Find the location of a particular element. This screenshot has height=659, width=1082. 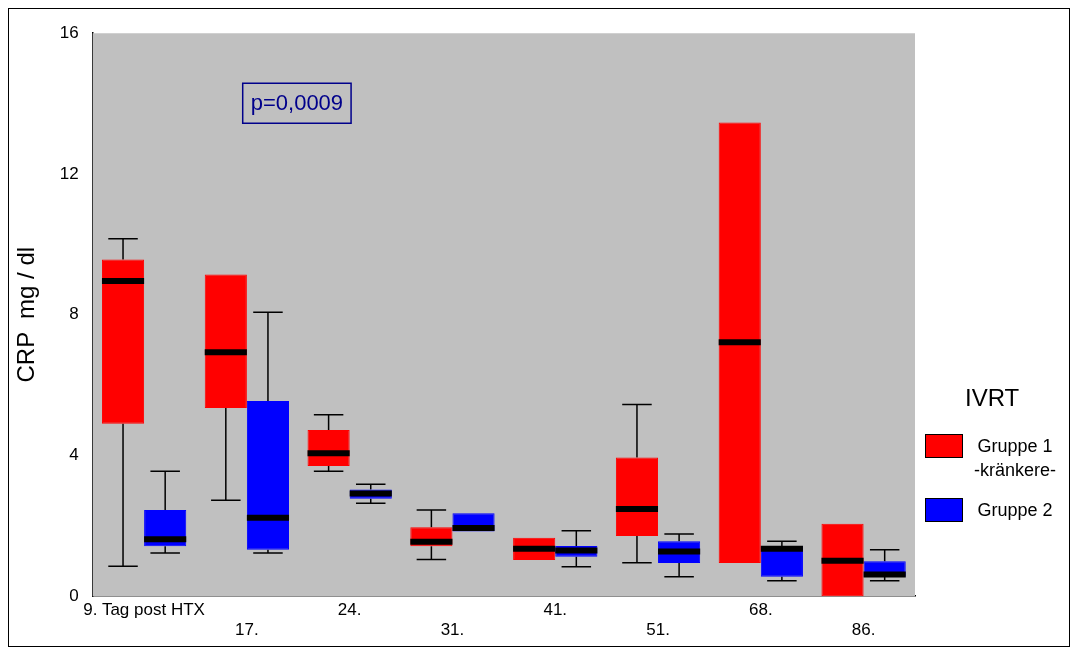

y-tick-label: 12 is located at coordinates (69, 173).